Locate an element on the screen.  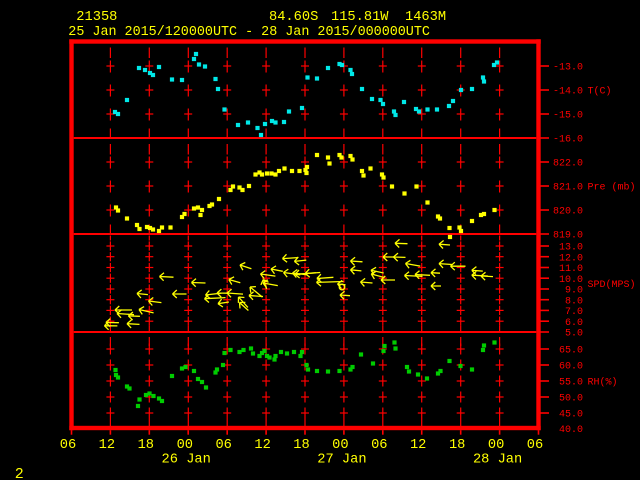
svg-text: -15.0 is located at coordinates (568, 116).